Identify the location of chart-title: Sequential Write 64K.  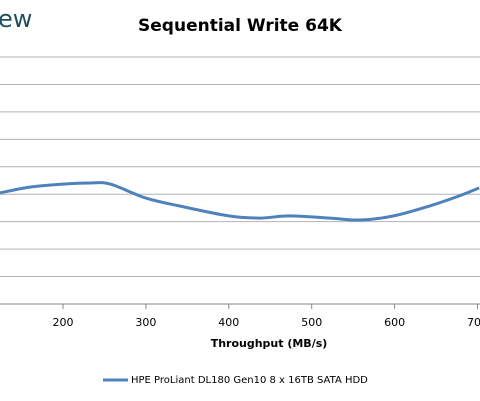
(240, 26).